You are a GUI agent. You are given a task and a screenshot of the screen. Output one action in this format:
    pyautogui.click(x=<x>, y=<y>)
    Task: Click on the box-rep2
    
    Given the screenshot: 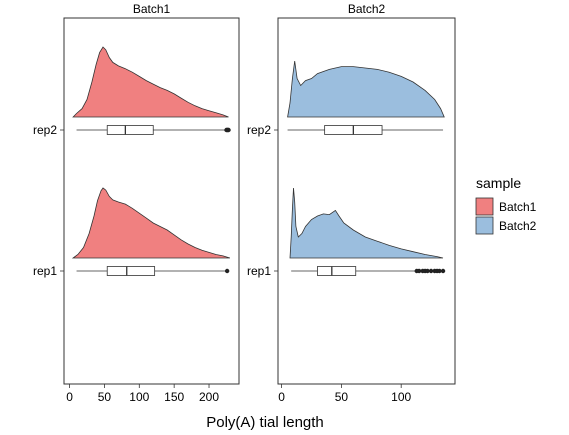 What is the action you would take?
    pyautogui.click(x=130, y=130)
    